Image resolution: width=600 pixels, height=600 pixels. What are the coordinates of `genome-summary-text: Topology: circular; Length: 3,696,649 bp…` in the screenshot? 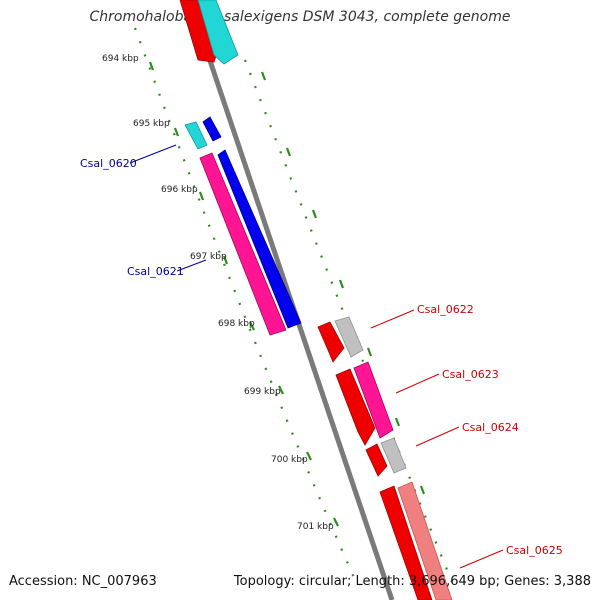 It's located at (412, 581).